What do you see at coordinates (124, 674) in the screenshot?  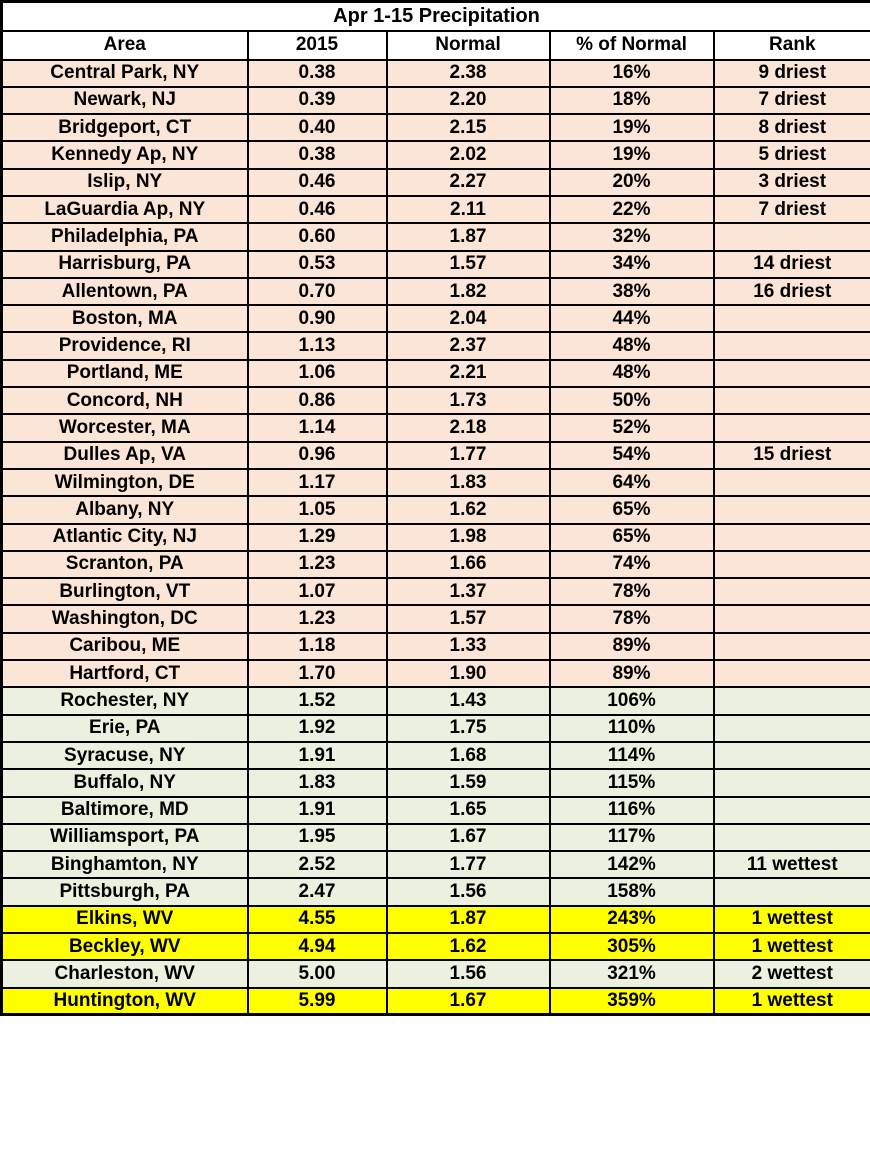 I see `cell-area: Hartford, CT` at bounding box center [124, 674].